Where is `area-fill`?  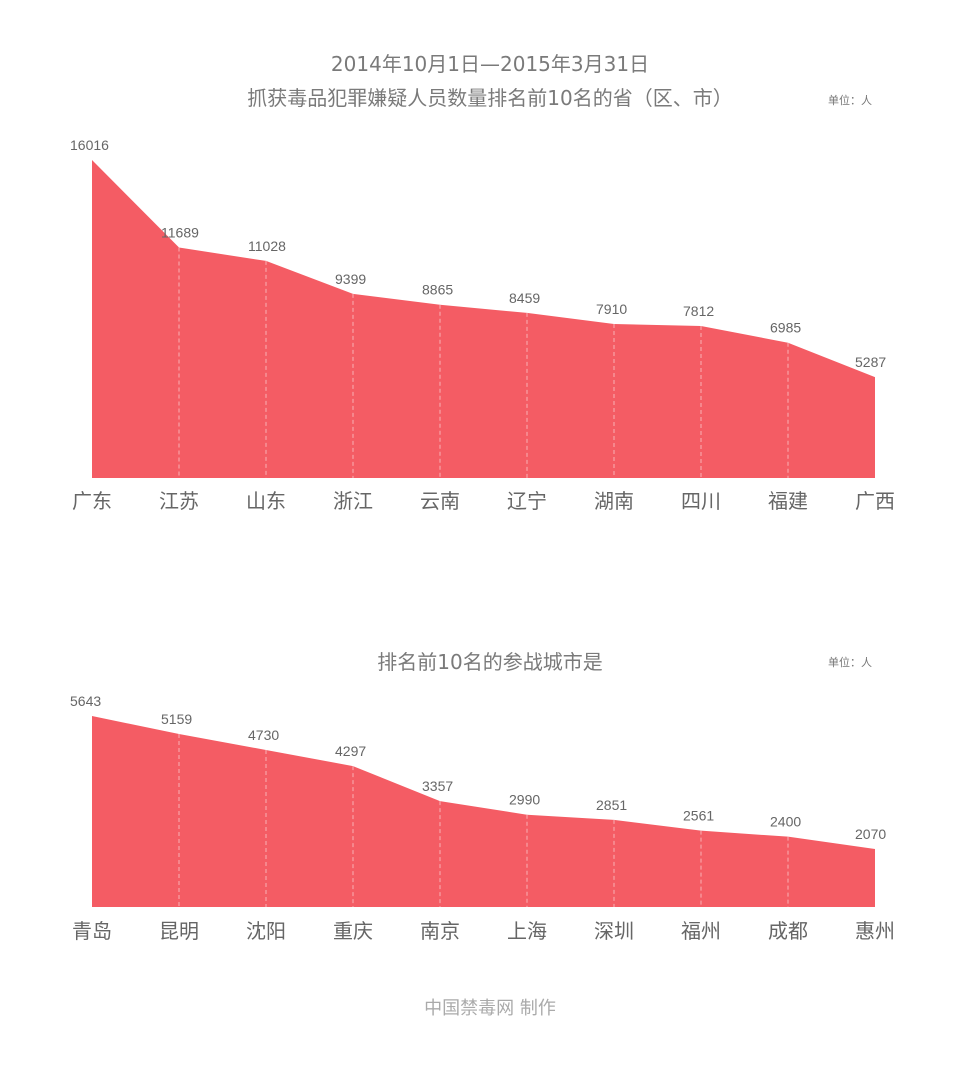 area-fill is located at coordinates (483, 811).